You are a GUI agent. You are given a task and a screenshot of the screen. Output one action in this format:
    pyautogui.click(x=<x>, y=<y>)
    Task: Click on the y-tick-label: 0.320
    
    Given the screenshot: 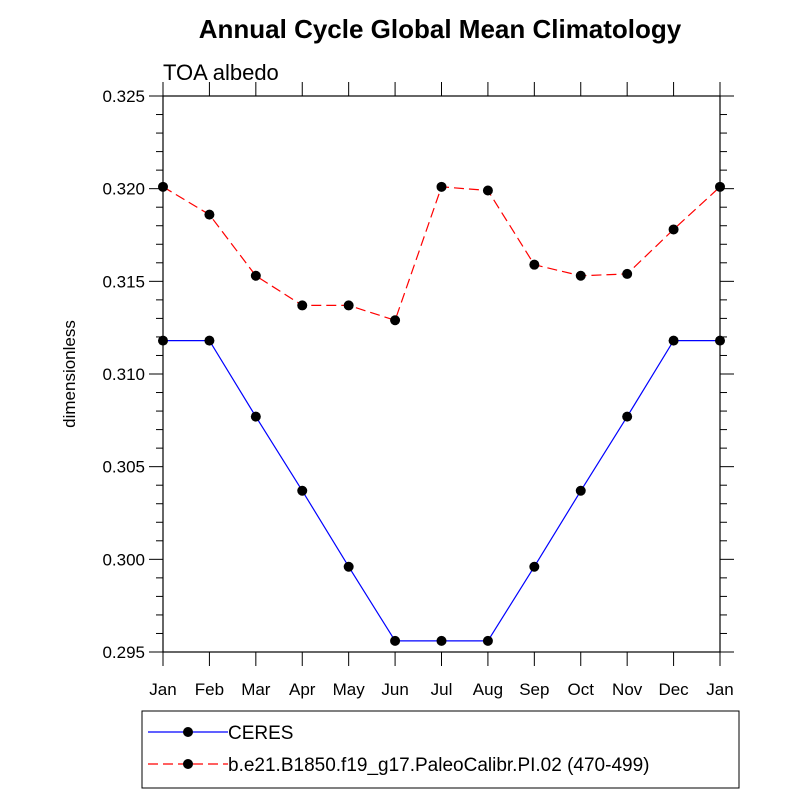 What is the action you would take?
    pyautogui.click(x=123, y=189)
    